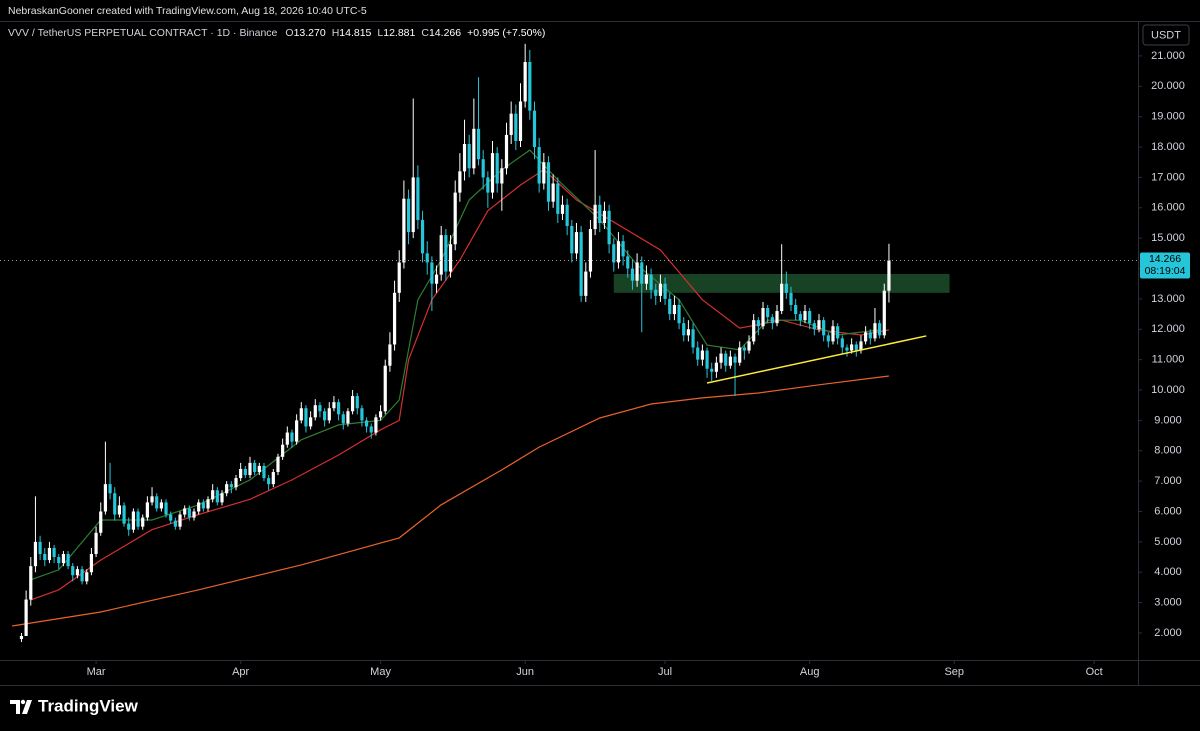 Image resolution: width=1200 pixels, height=731 pixels. What do you see at coordinates (1168, 360) in the screenshot?
I see `y-tick-label: 11.000` at bounding box center [1168, 360].